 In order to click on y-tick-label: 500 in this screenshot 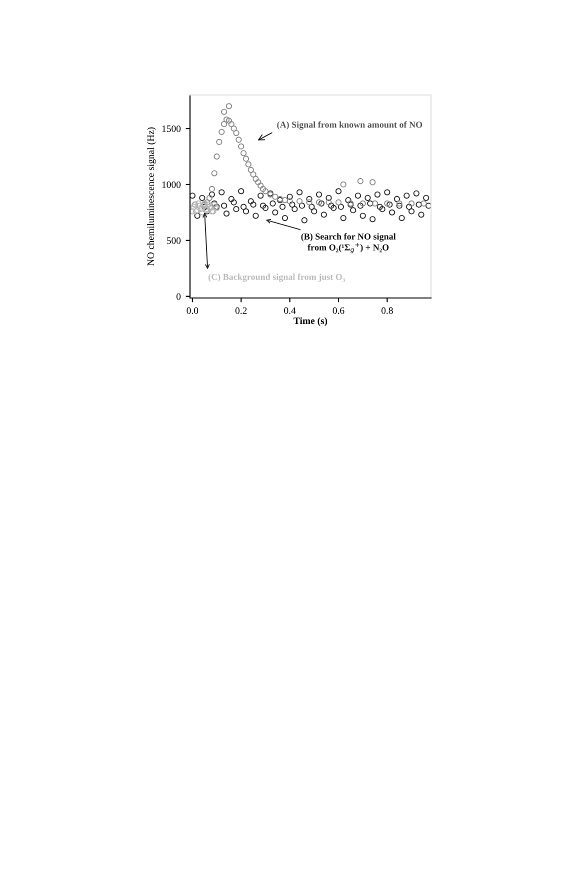, I will do `click(173, 240)`.